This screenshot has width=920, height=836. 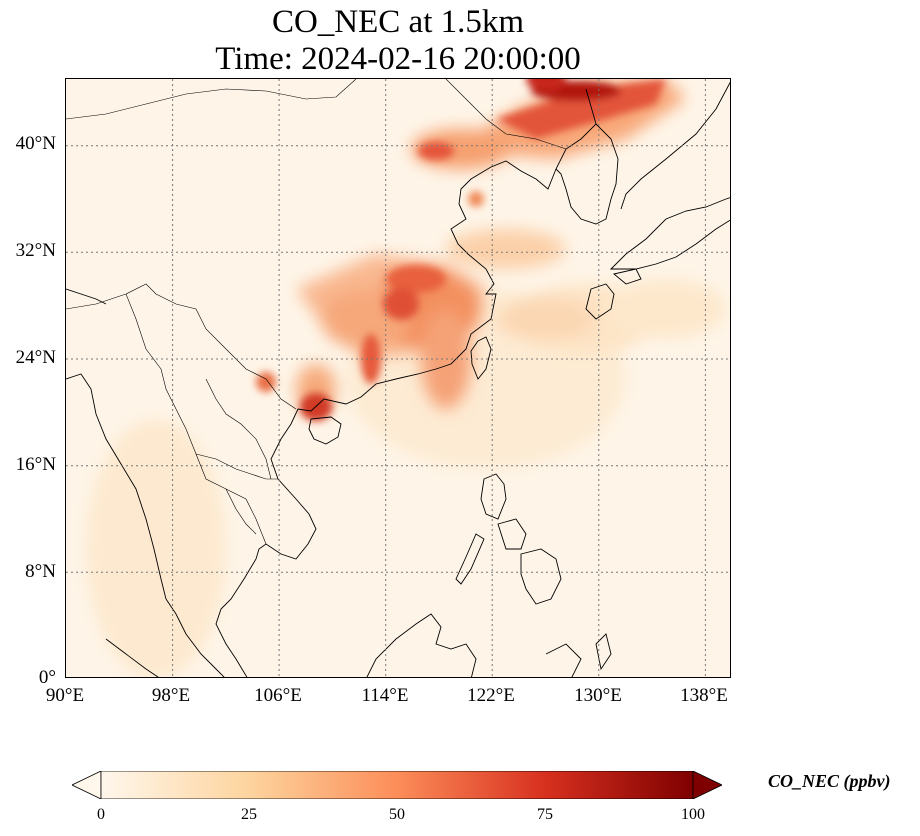 I want to click on title-variable: CO_NEC at 1.5km, so click(x=398, y=22).